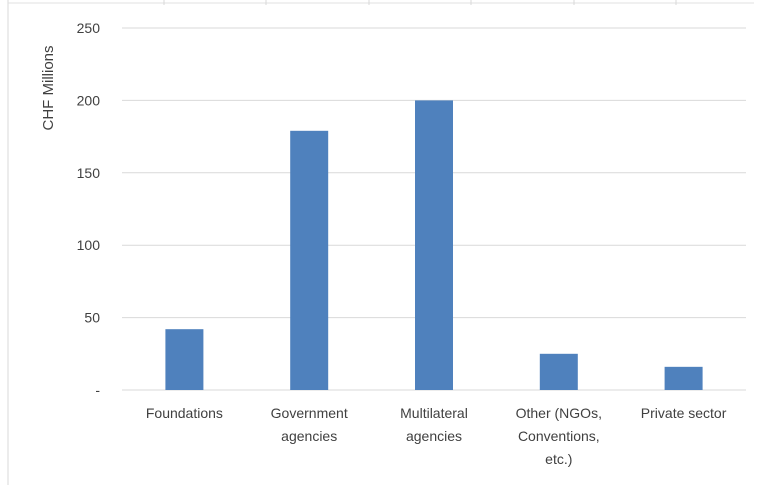 This screenshot has width=762, height=490. I want to click on x-tick-label: Multilateral agencies, so click(434, 424).